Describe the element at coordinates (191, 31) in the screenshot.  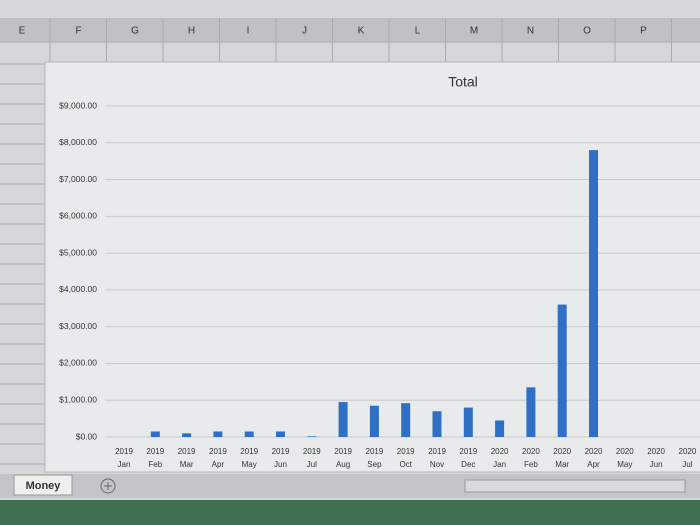
I see `column-header: H` at that location.